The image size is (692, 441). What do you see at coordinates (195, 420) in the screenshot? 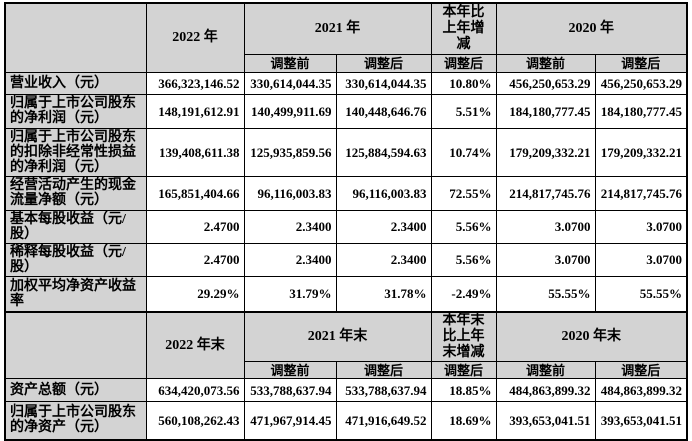
I see `value-2022: 560,108,262.43` at bounding box center [195, 420].